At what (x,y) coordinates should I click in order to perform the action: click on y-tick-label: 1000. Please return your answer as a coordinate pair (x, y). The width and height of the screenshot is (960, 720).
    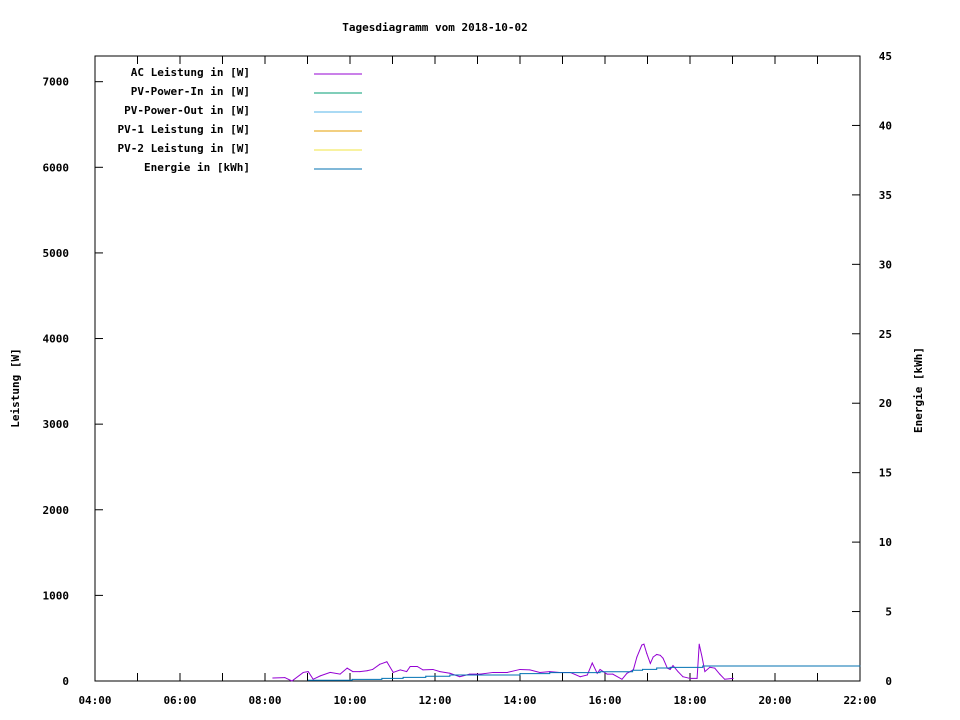
    Looking at the image, I should click on (56, 595).